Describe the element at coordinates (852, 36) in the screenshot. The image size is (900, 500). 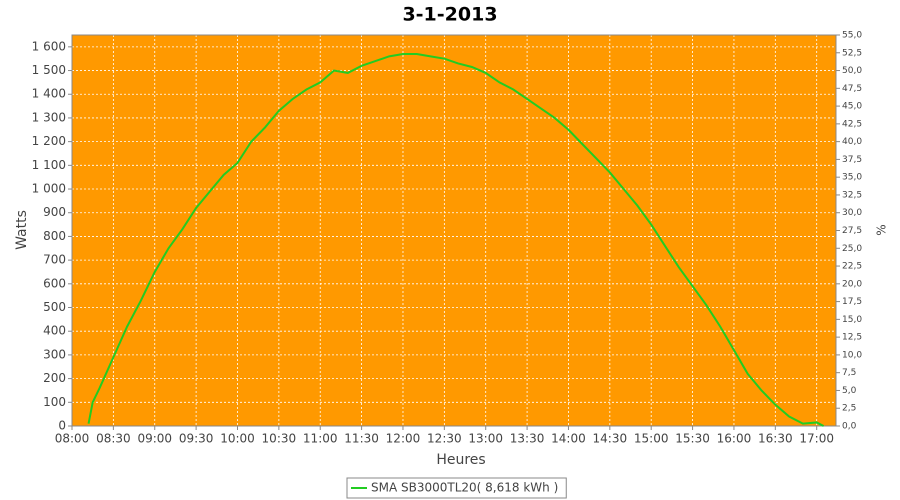
I see `y2-tick-label: 55,0` at that location.